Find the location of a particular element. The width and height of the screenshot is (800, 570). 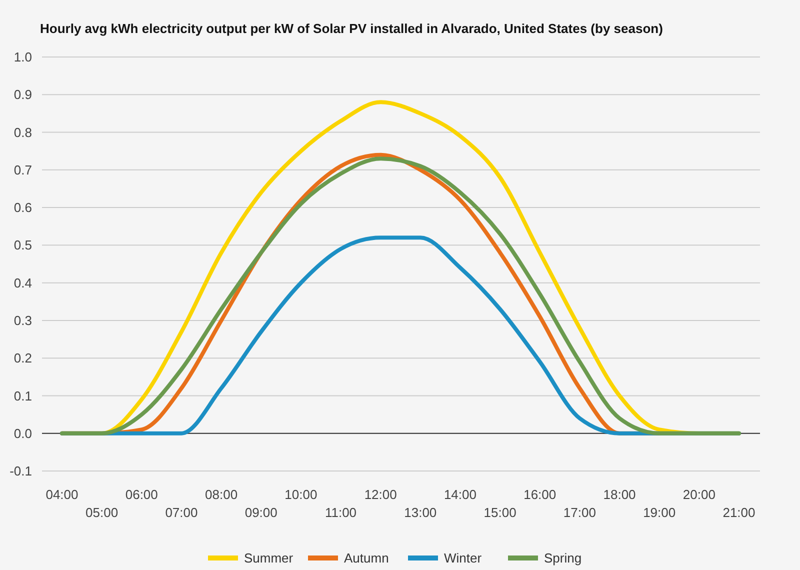

x-tick-label: 04:00 is located at coordinates (62, 494).